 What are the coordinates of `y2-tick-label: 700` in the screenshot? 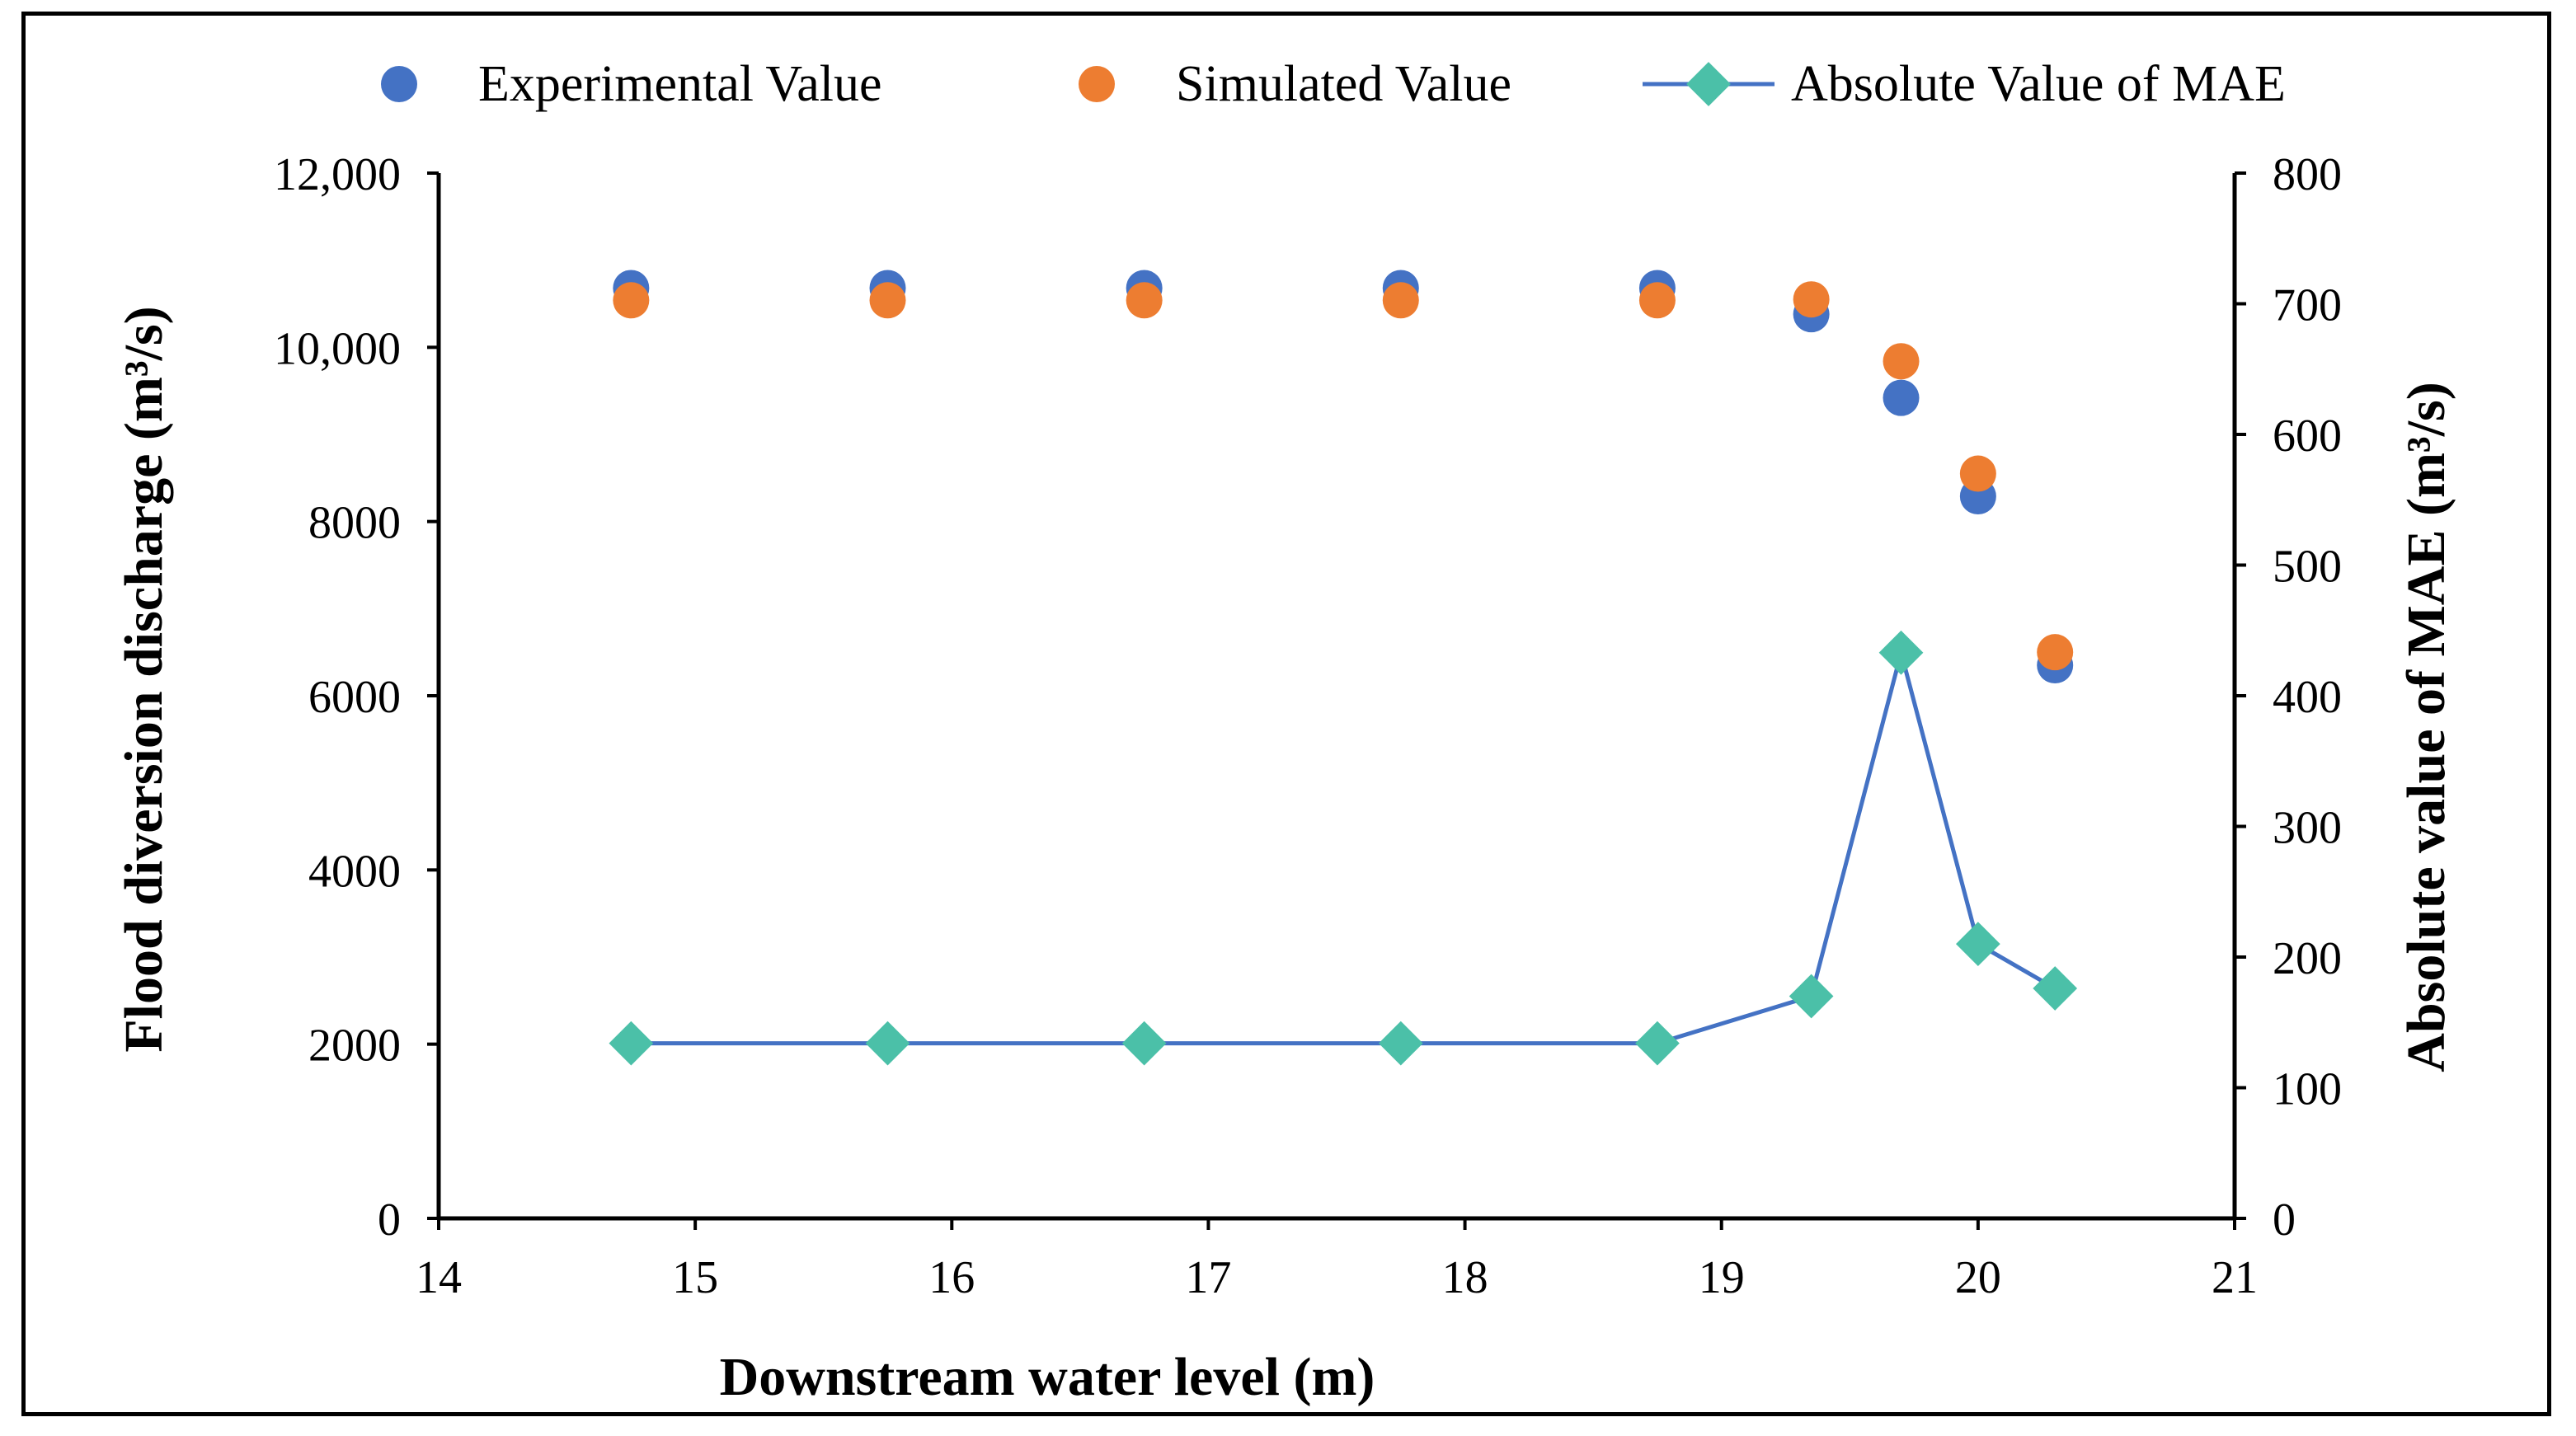 It's located at (2307, 305).